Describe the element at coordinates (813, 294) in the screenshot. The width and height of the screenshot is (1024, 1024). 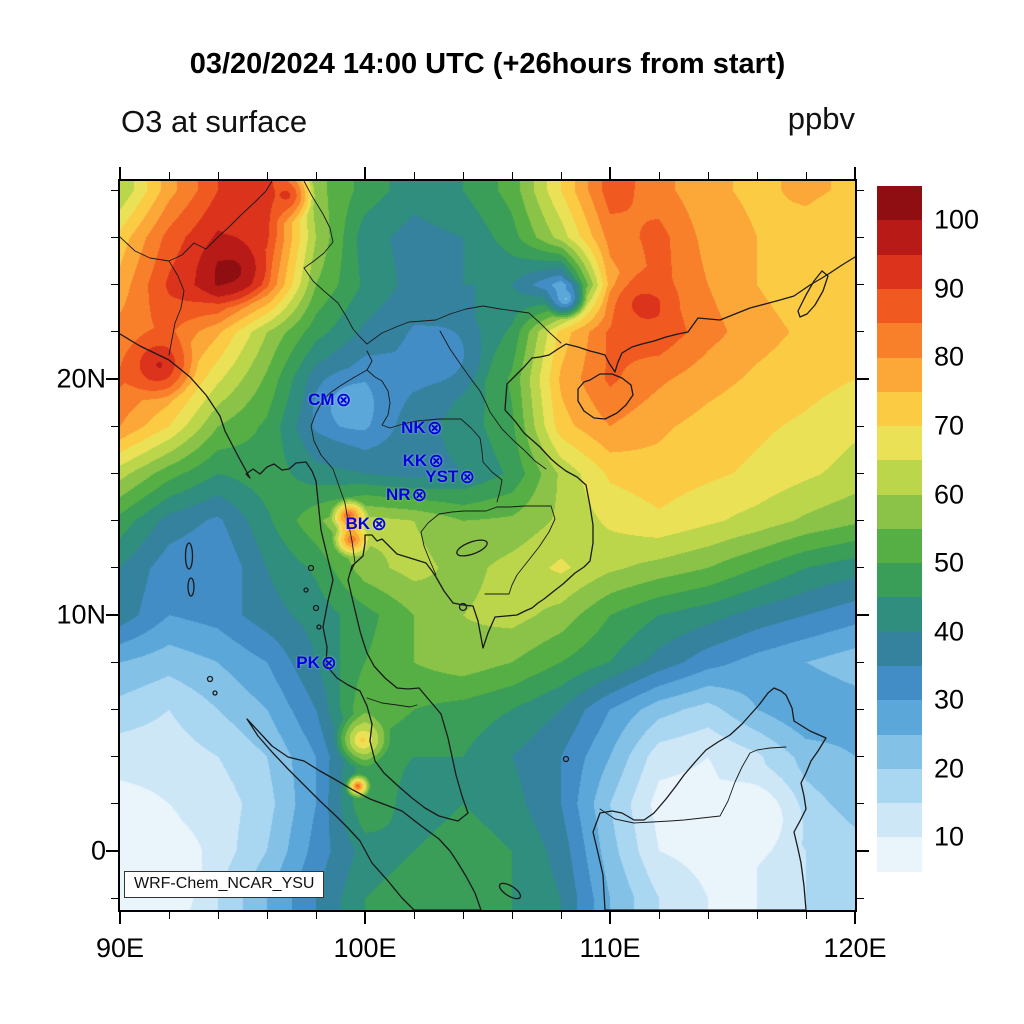
I see `coastline-island-ne` at that location.